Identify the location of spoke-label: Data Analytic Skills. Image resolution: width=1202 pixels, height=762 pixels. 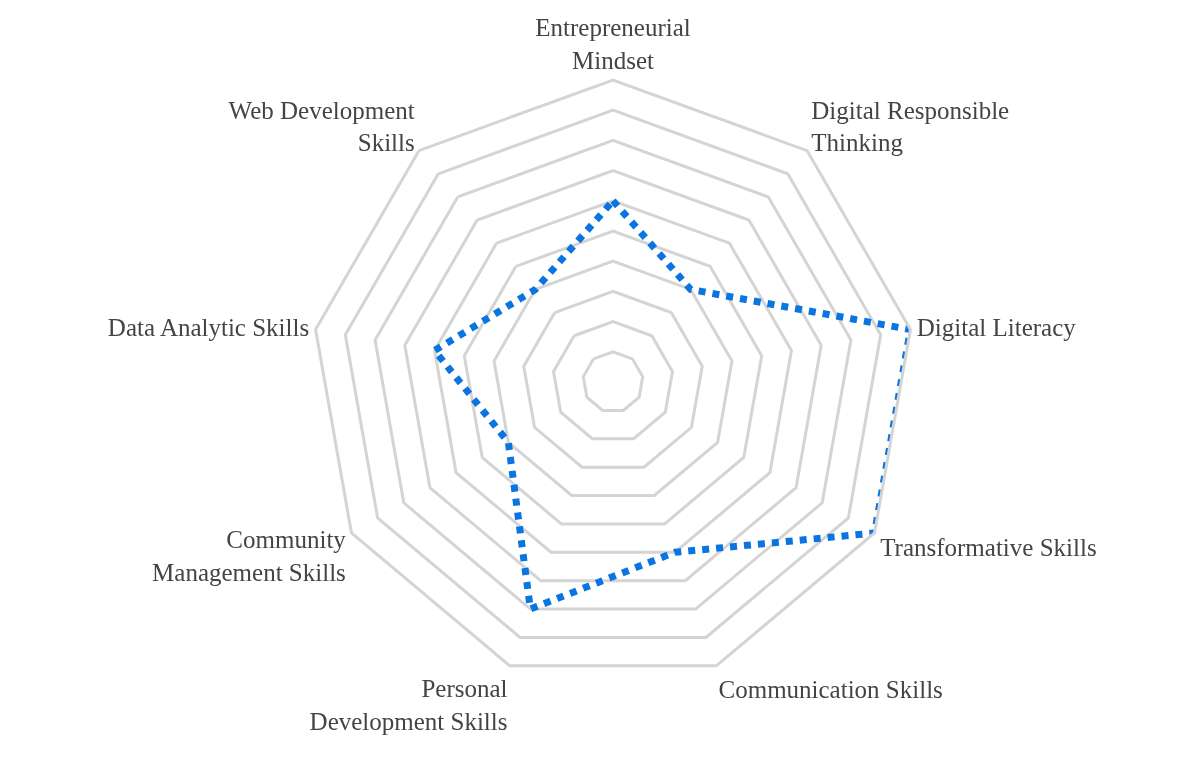
(208, 328).